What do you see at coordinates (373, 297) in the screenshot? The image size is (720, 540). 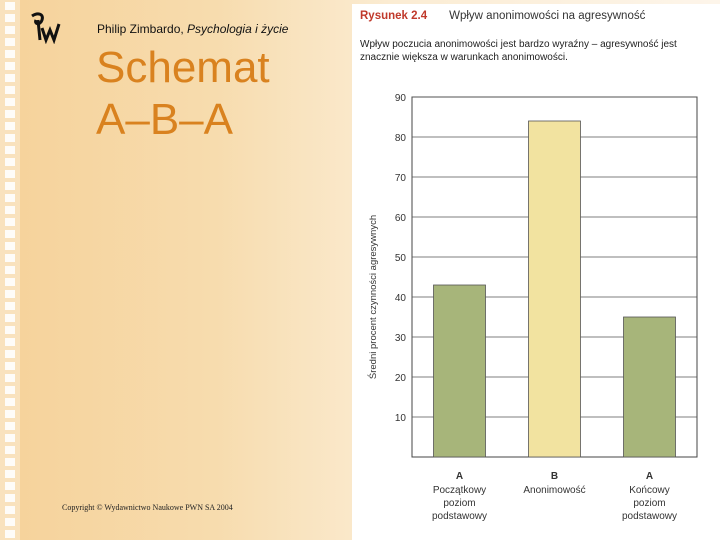 I see `y-axis-label: Średni procent czynności agresywnych` at bounding box center [373, 297].